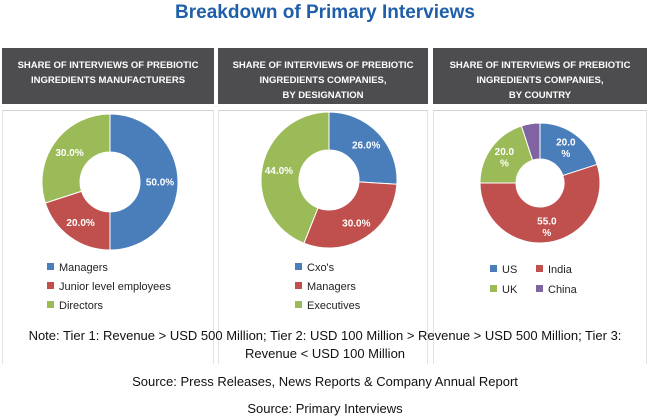 Image resolution: width=650 pixels, height=419 pixels. What do you see at coordinates (560, 270) in the screenshot?
I see `legend-label: India` at bounding box center [560, 270].